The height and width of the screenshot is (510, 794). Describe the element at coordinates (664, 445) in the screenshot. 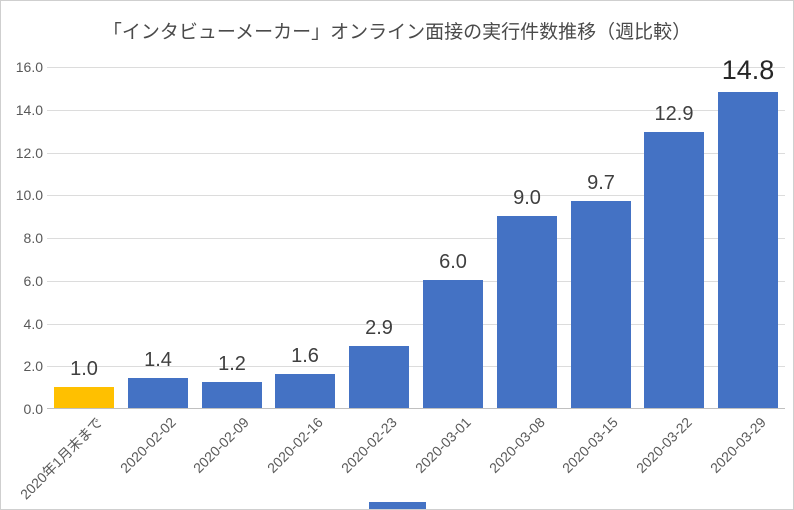

I see `x-tick-label: 2020-03-22` at that location.